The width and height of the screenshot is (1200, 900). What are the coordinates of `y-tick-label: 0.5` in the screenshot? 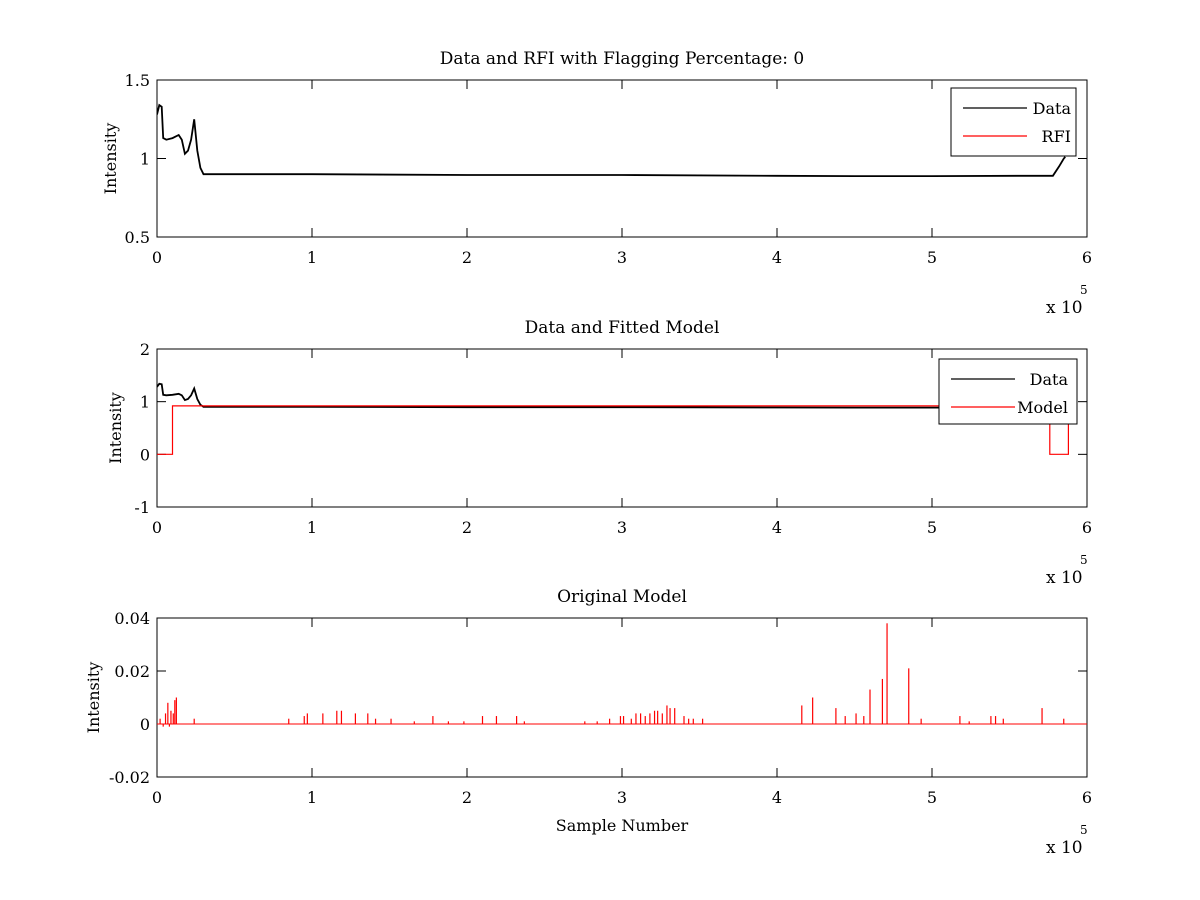 It's located at (137, 237).